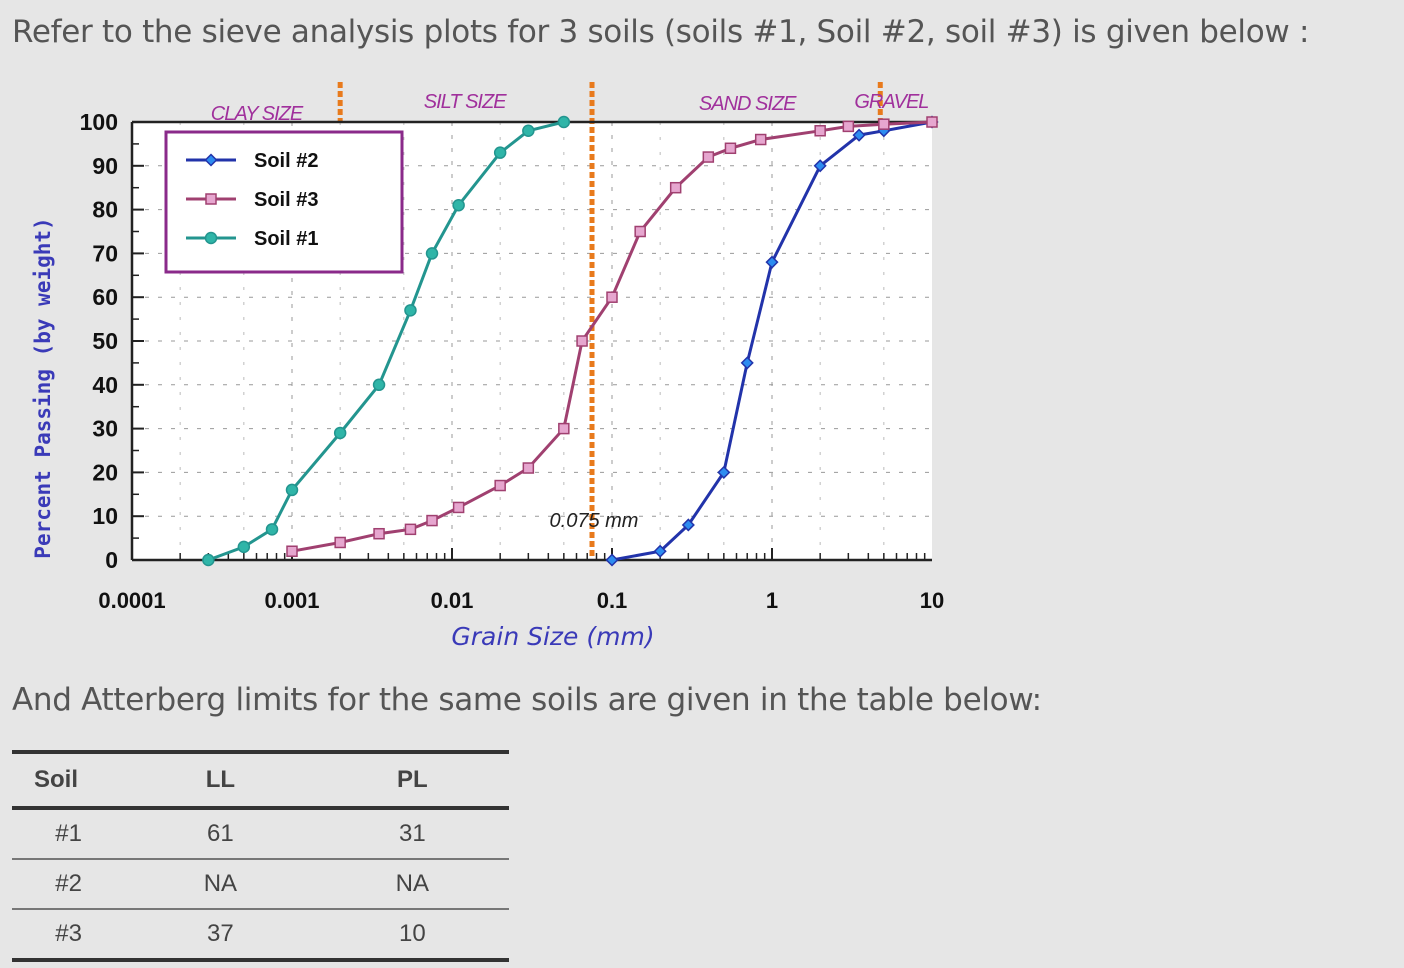 Image resolution: width=1404 pixels, height=968 pixels. I want to click on zone-label: SAND SIZE, so click(748, 104).